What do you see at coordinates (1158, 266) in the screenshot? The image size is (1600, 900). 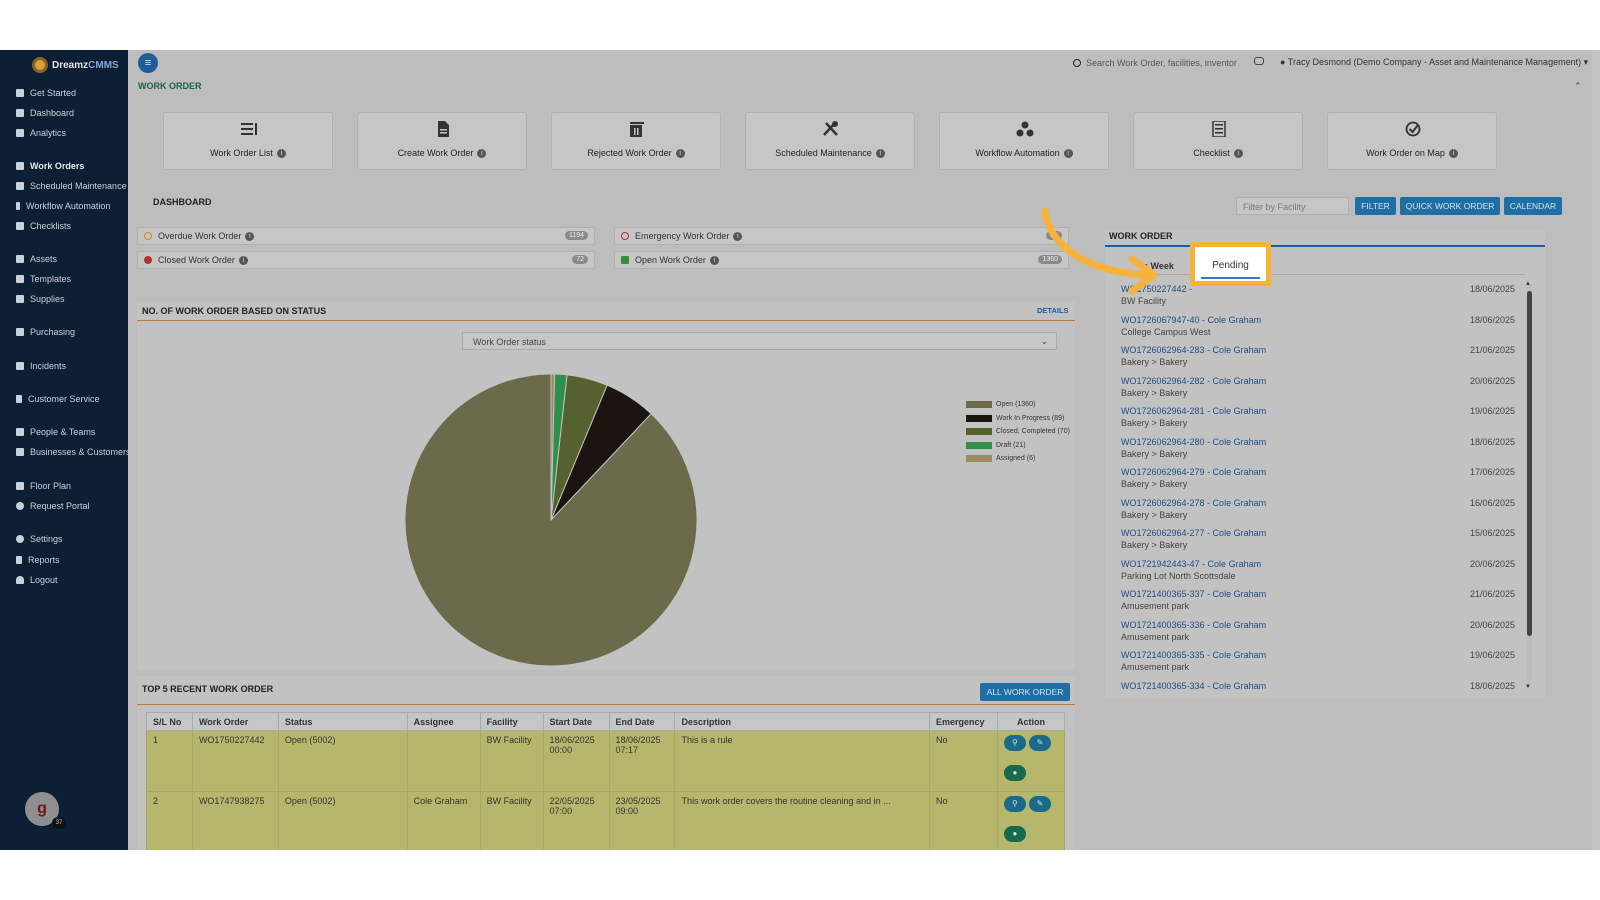 I see `tab-this-week: s Week` at bounding box center [1158, 266].